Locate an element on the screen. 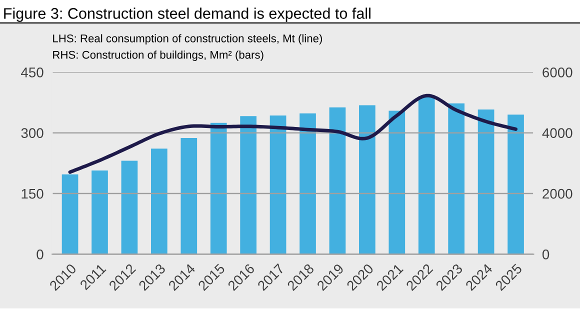 The height and width of the screenshot is (328, 580). y-tick-label: 150 is located at coordinates (33, 193).